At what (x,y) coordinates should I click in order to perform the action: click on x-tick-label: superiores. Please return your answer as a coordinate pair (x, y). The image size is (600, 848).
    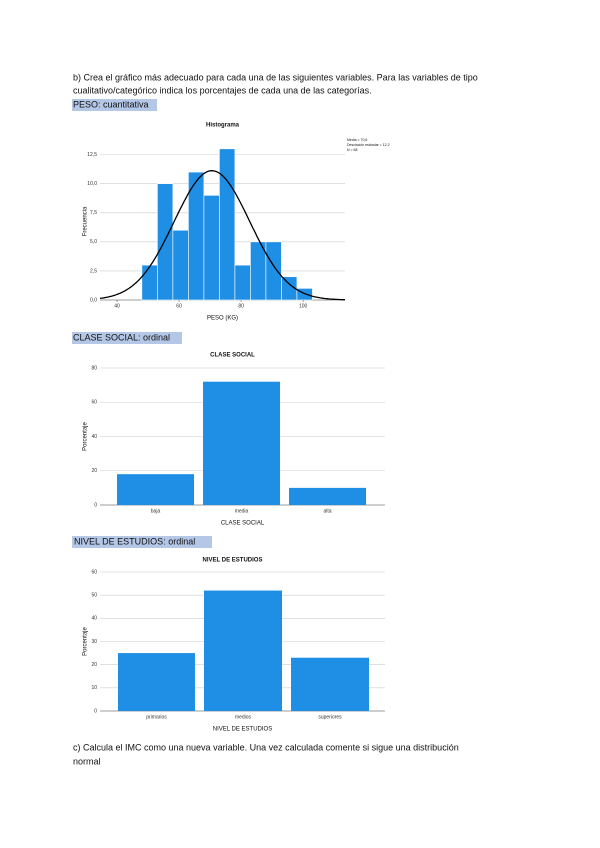
    Looking at the image, I should click on (330, 717).